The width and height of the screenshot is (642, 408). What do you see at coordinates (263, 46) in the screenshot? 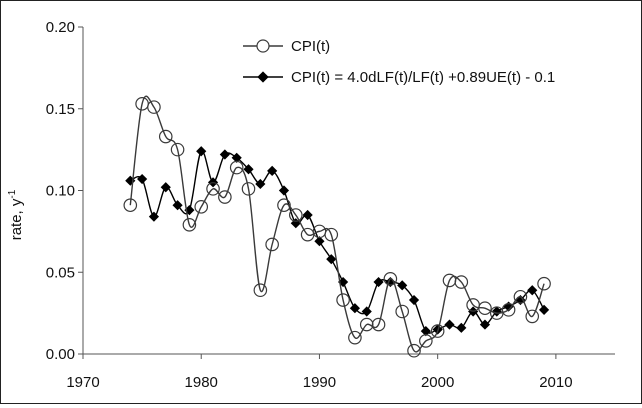
I see `legend-marker-cpi` at bounding box center [263, 46].